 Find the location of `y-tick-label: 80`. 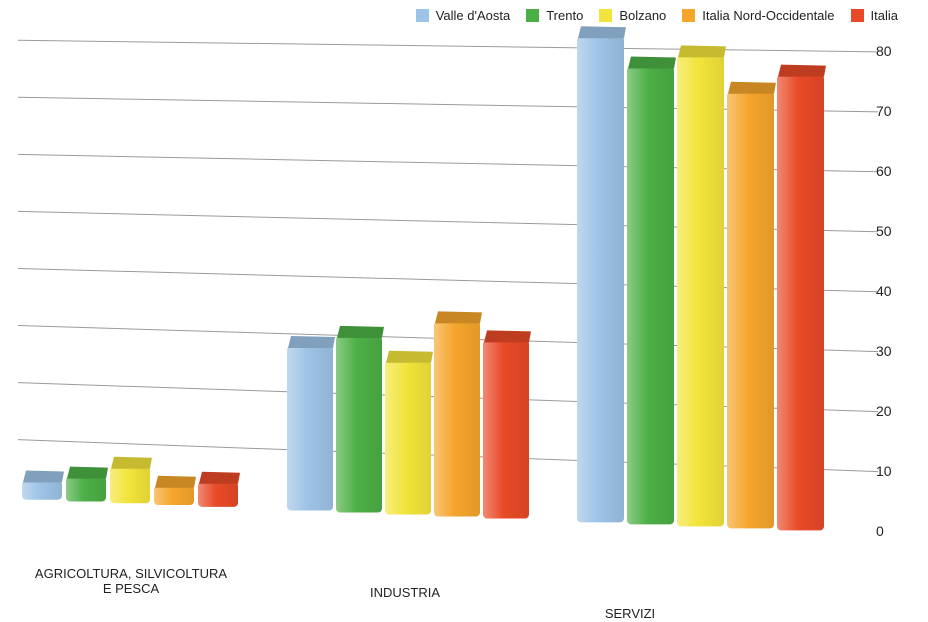

y-tick-label: 80 is located at coordinates (884, 50).